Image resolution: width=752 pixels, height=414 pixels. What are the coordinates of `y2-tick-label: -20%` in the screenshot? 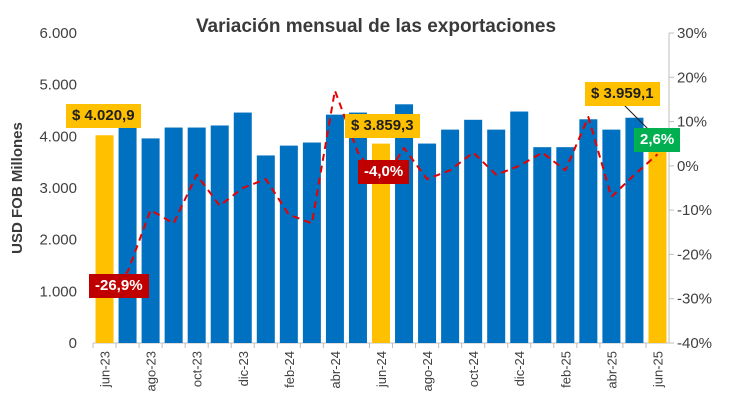 It's located at (694, 254).